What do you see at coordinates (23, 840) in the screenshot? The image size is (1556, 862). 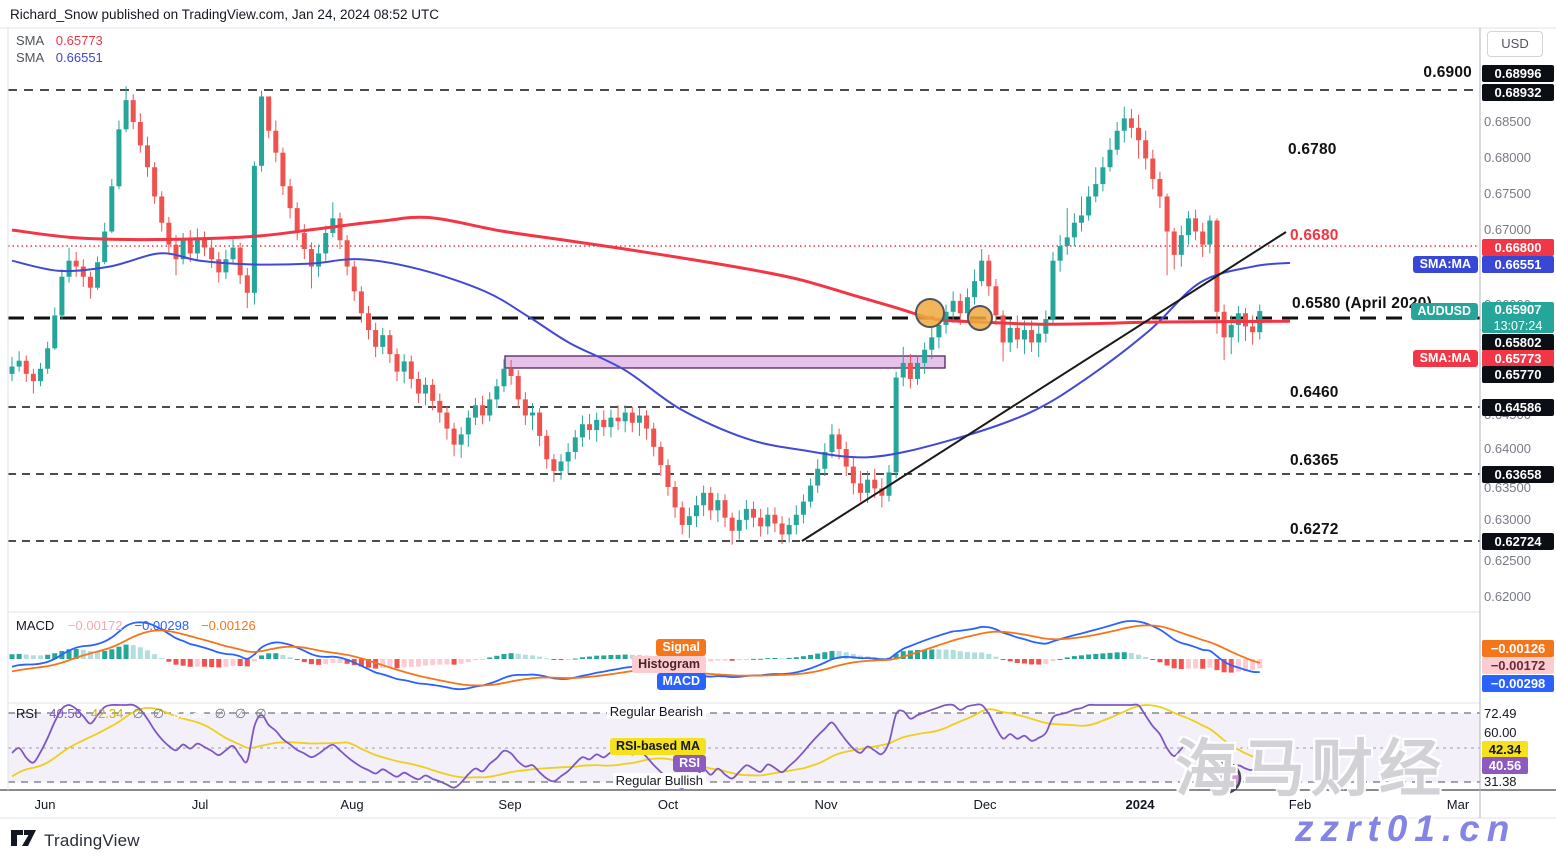 I see `tradingview-logo-icon` at bounding box center [23, 840].